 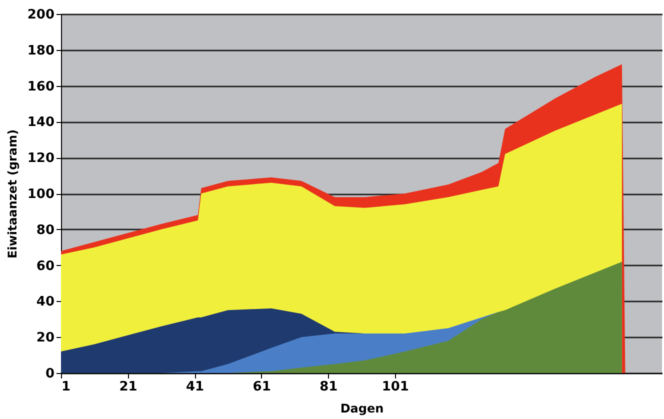 I want to click on x-tick-label: 21, so click(x=128, y=387).